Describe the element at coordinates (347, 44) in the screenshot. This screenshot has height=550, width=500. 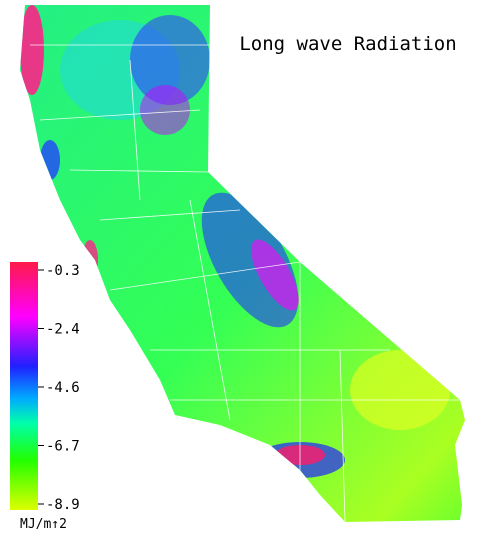
I see `map-title: Long wave Radiation` at that location.